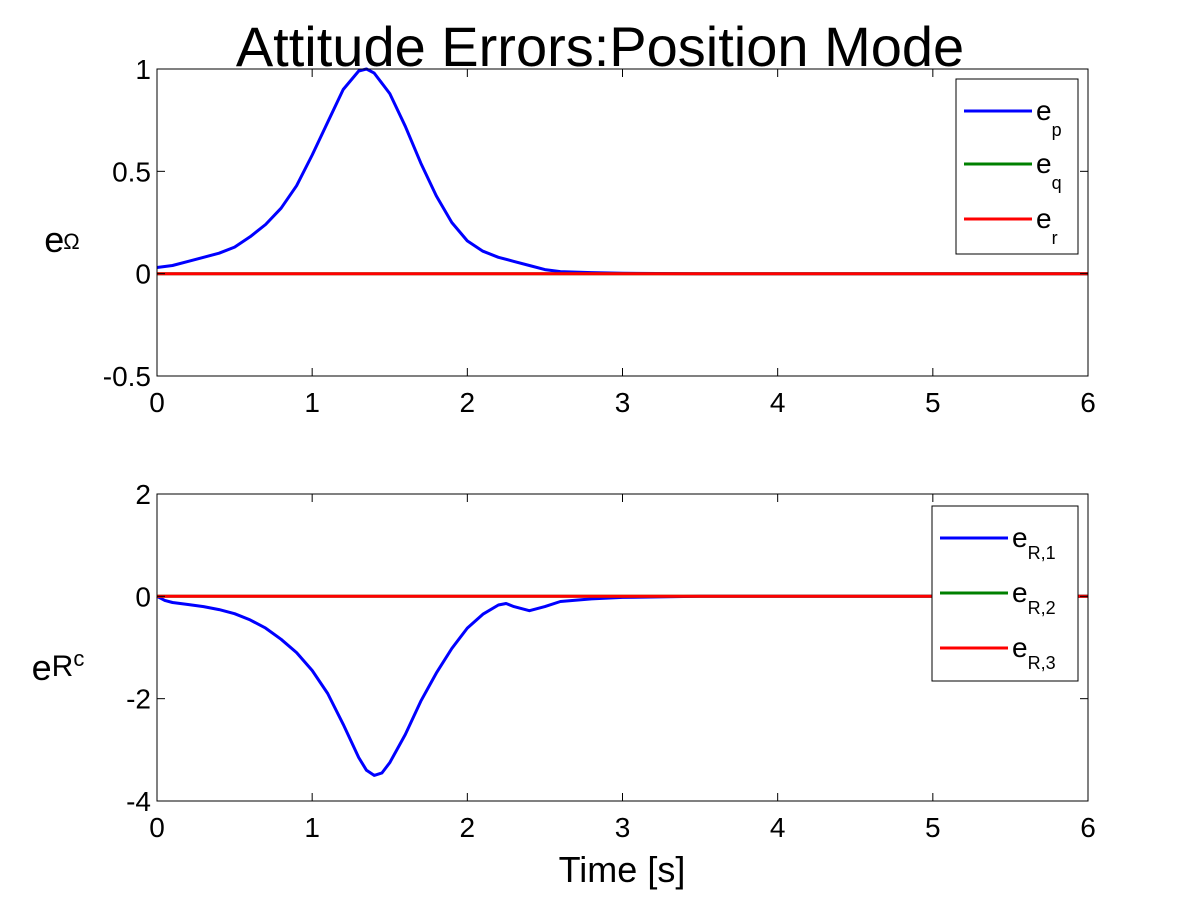 This screenshot has width=1201, height=901. I want to click on legend-label-er2: eR,2, so click(1034, 597).